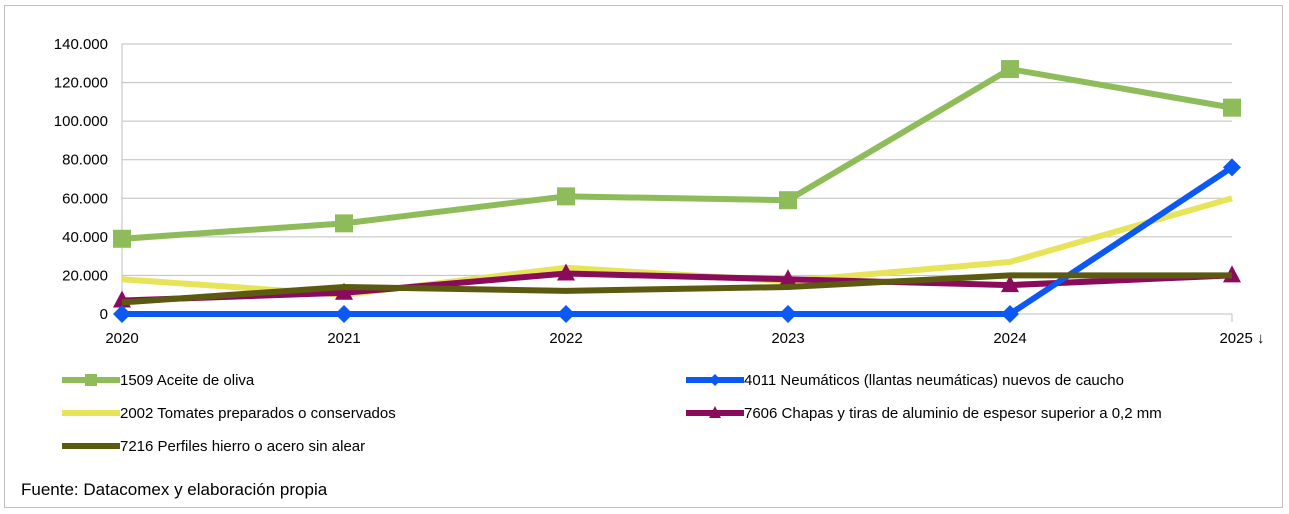 The image size is (1289, 514). Describe the element at coordinates (104, 314) in the screenshot. I see `y-tick-label: 0` at that location.